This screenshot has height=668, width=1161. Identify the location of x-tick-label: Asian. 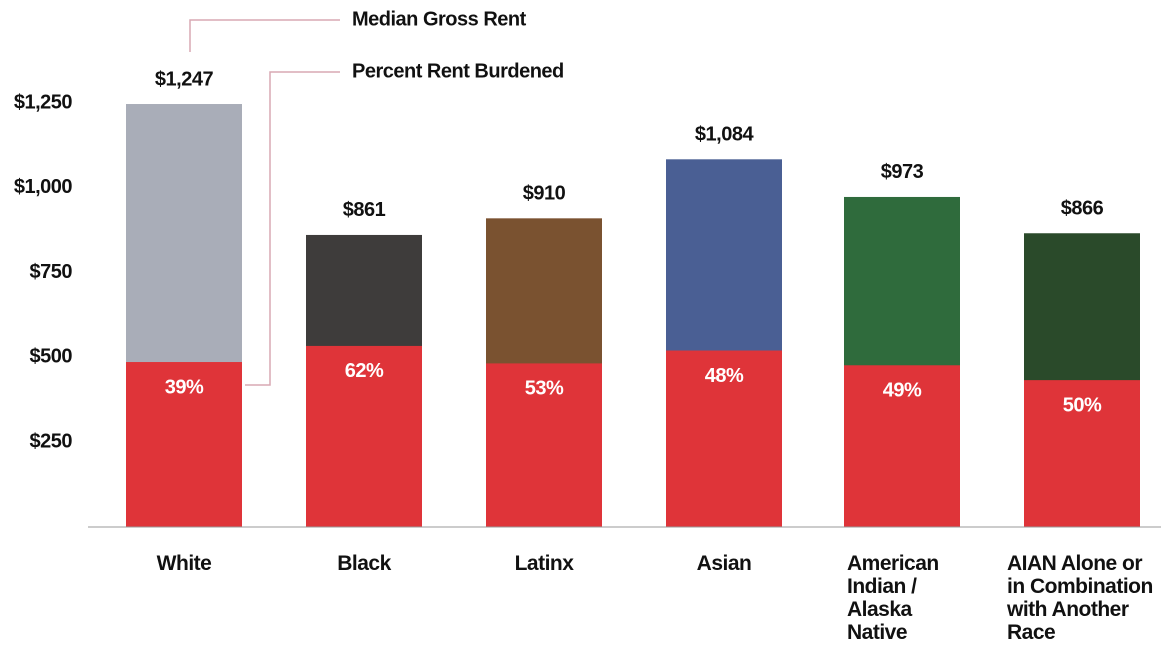
(724, 563).